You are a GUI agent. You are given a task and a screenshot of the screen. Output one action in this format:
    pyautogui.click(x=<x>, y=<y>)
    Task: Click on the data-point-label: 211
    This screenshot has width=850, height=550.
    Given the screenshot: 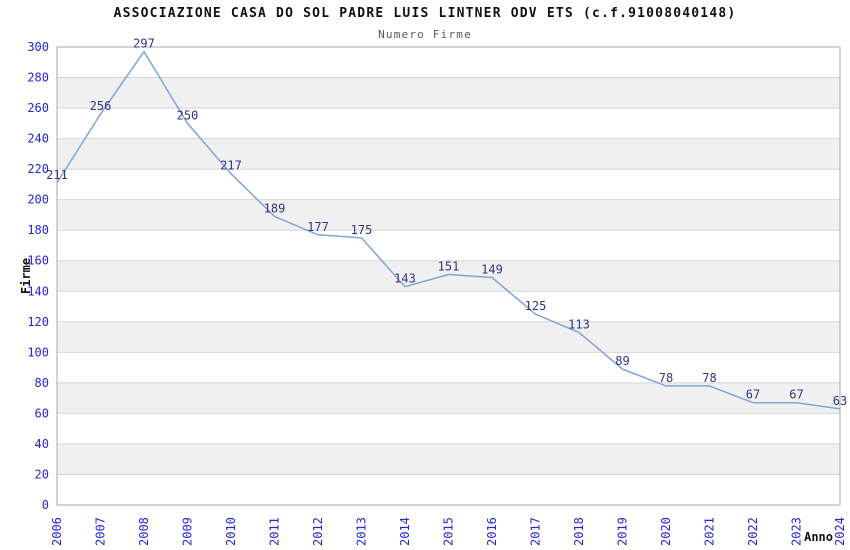 What is the action you would take?
    pyautogui.click(x=57, y=175)
    